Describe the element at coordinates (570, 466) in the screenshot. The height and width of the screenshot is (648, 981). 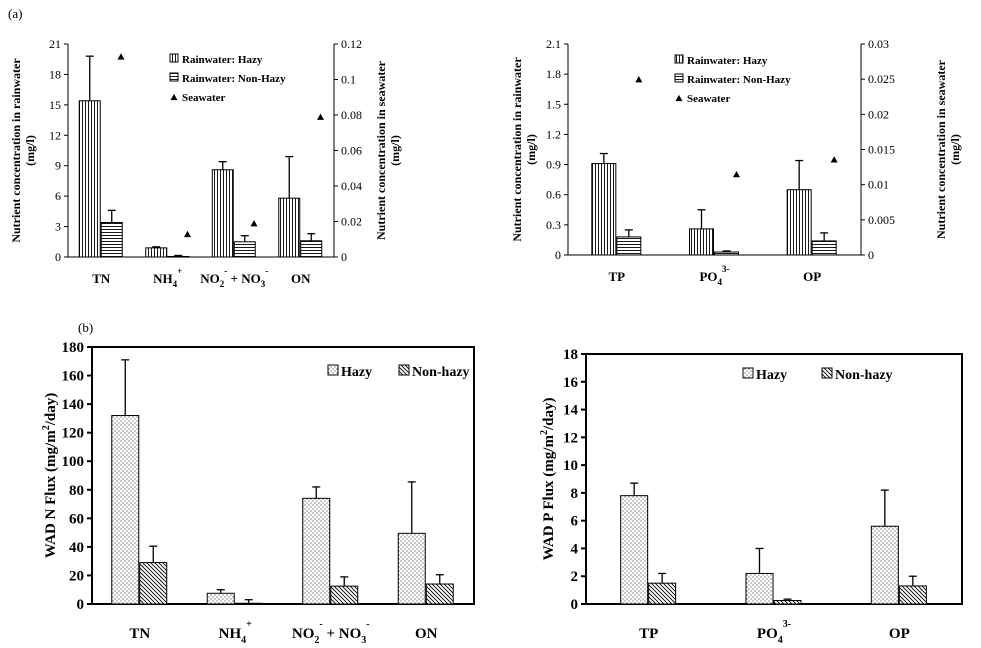
I see `y-tick-label: 10` at that location.